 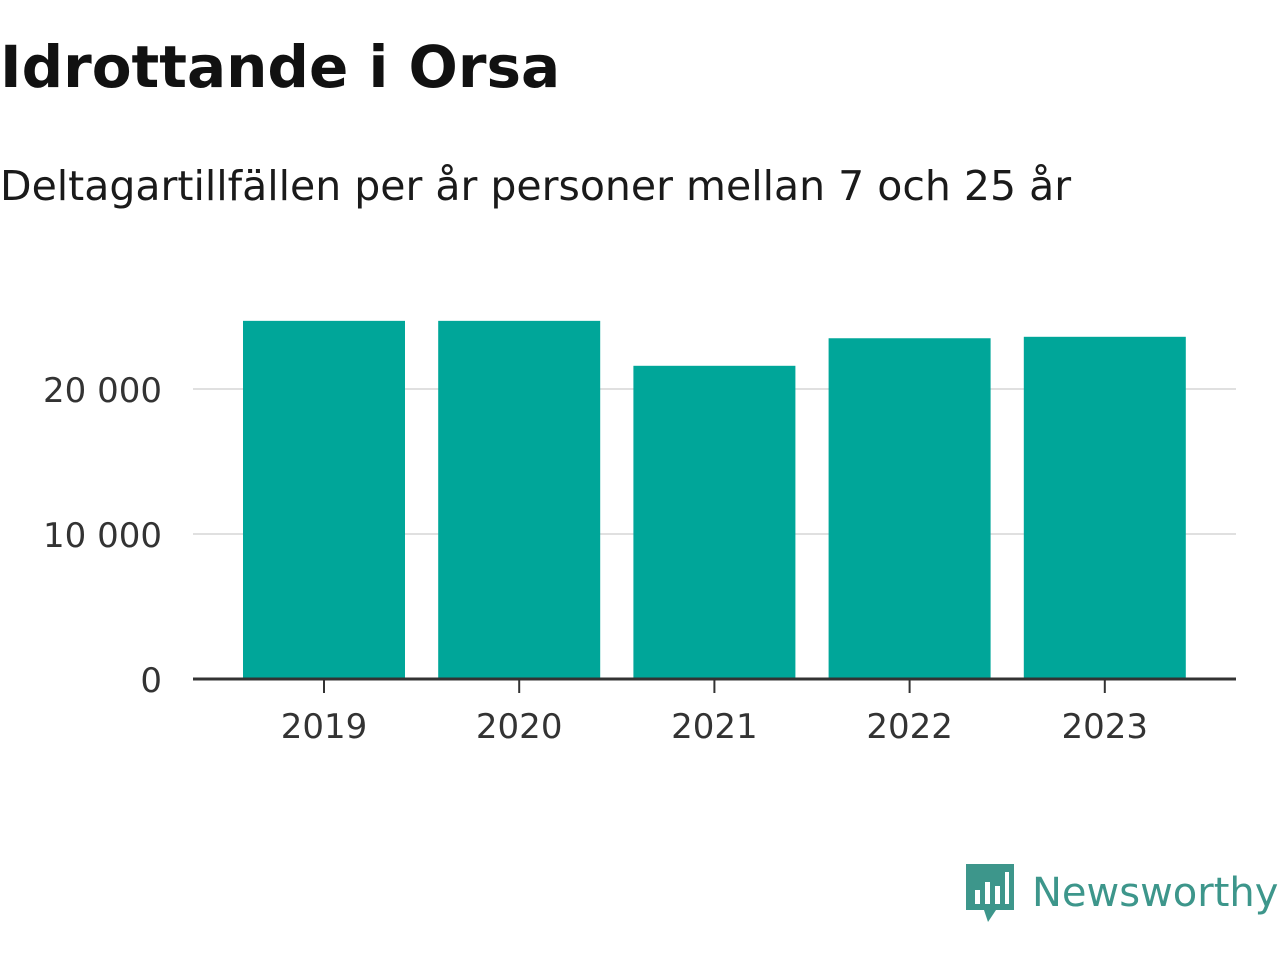 I want to click on y-tick-label: 10 000, so click(x=102, y=536).